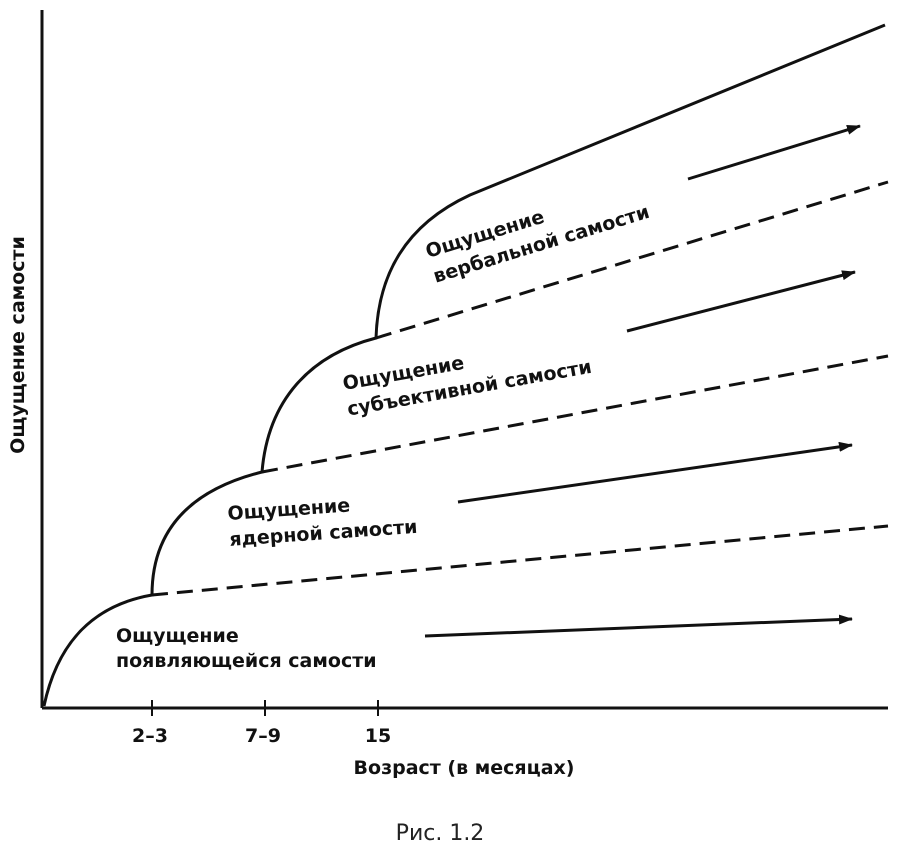 Image resolution: width=900 pixels, height=856 pixels. I want to click on arrow-subjective, so click(741, 301).